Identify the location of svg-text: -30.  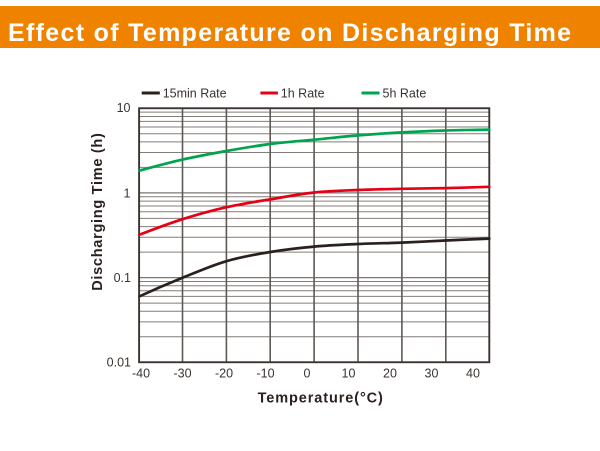
(182, 374).